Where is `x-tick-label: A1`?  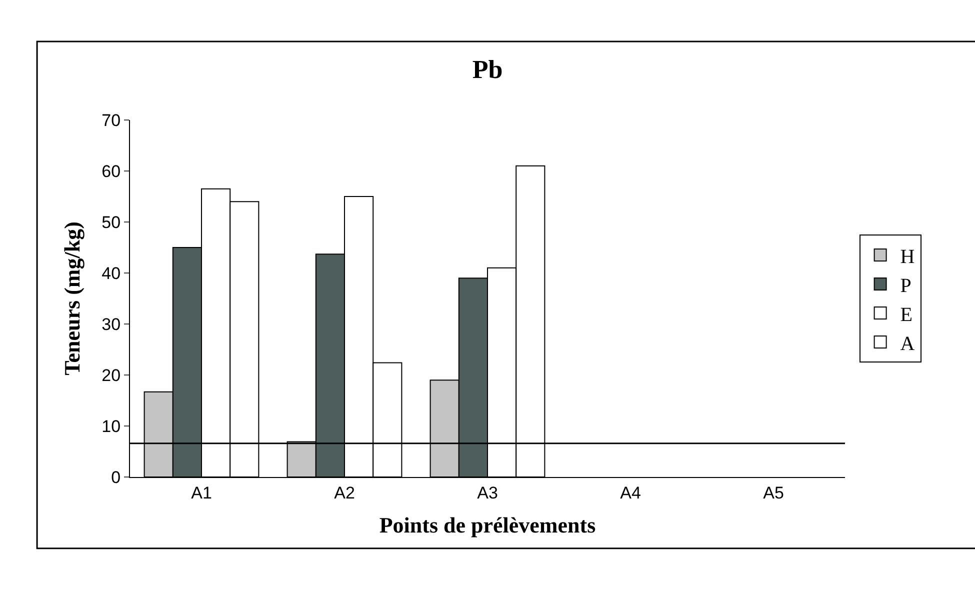 x-tick-label: A1 is located at coordinates (201, 492).